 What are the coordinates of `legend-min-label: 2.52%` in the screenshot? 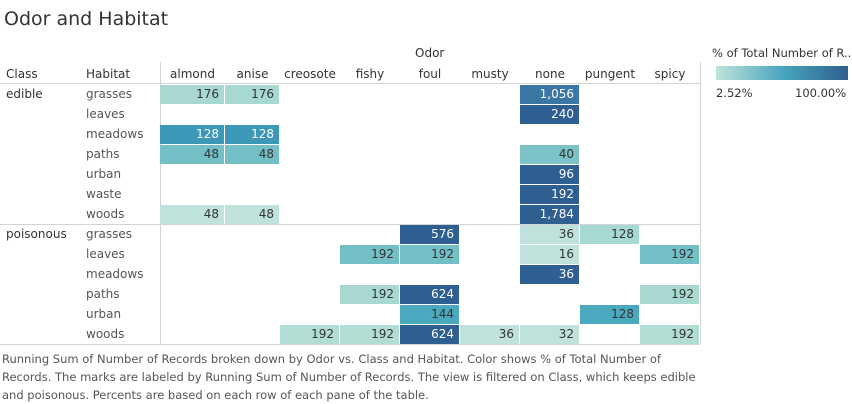 It's located at (734, 93).